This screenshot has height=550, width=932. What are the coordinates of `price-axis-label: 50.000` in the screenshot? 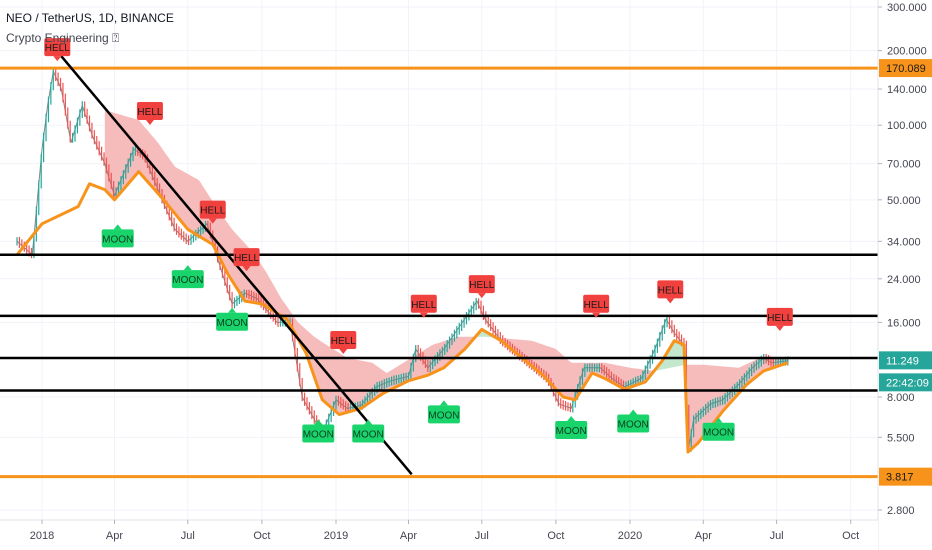 It's located at (904, 201).